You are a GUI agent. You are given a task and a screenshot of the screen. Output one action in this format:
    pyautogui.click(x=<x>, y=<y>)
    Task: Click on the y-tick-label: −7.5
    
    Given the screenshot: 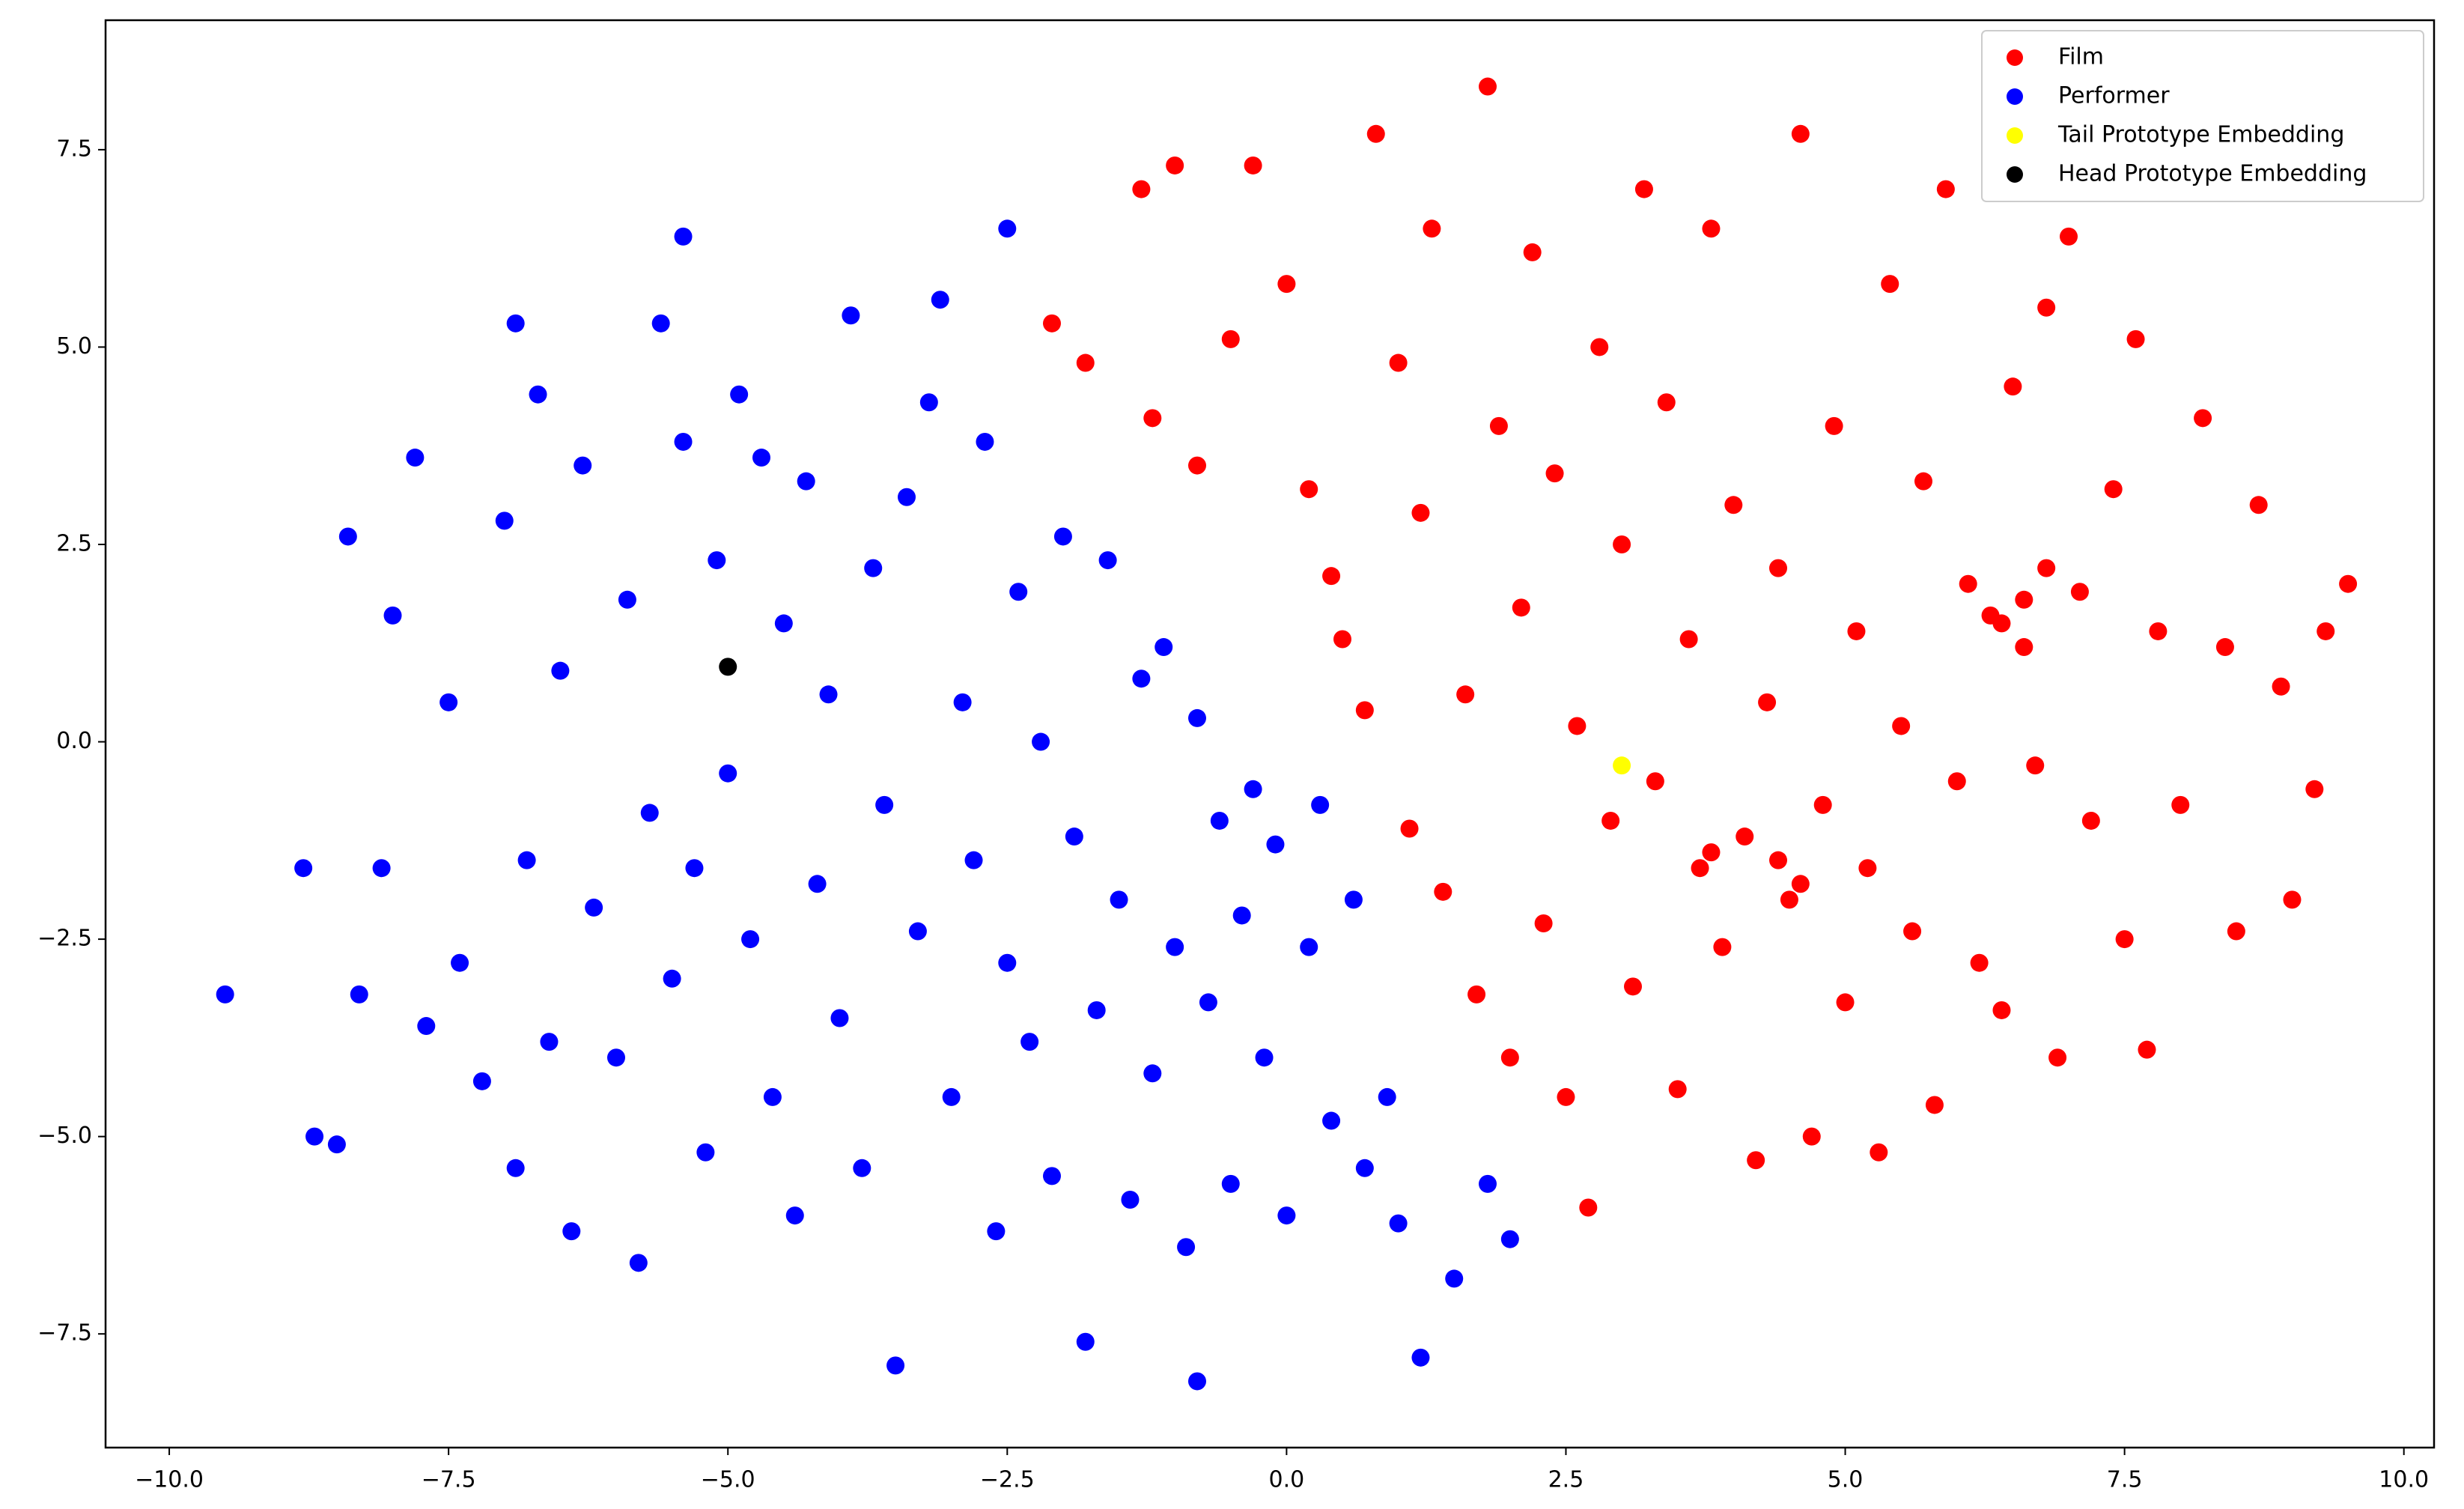 What is the action you would take?
    pyautogui.click(x=64, y=1333)
    